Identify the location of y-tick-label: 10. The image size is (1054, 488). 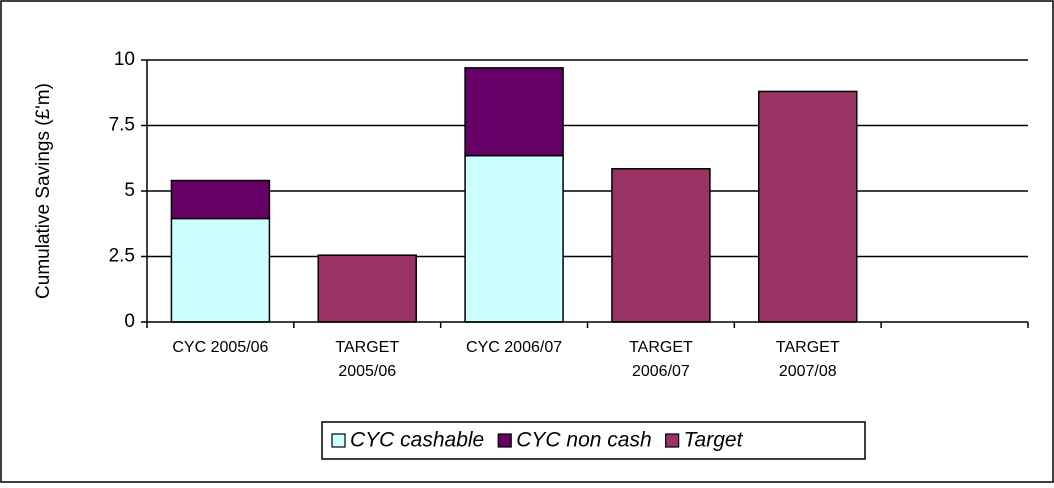
(124, 59).